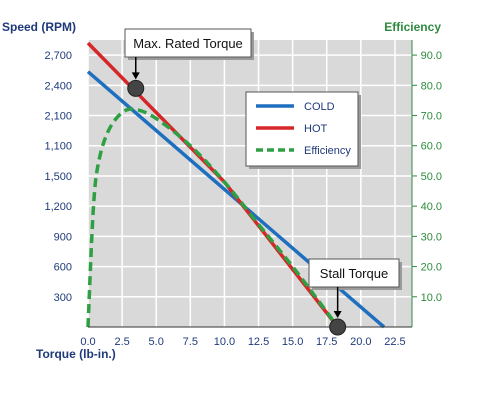 The height and width of the screenshot is (400, 494). I want to click on y-right-tick-label: 50.0, so click(431, 177).